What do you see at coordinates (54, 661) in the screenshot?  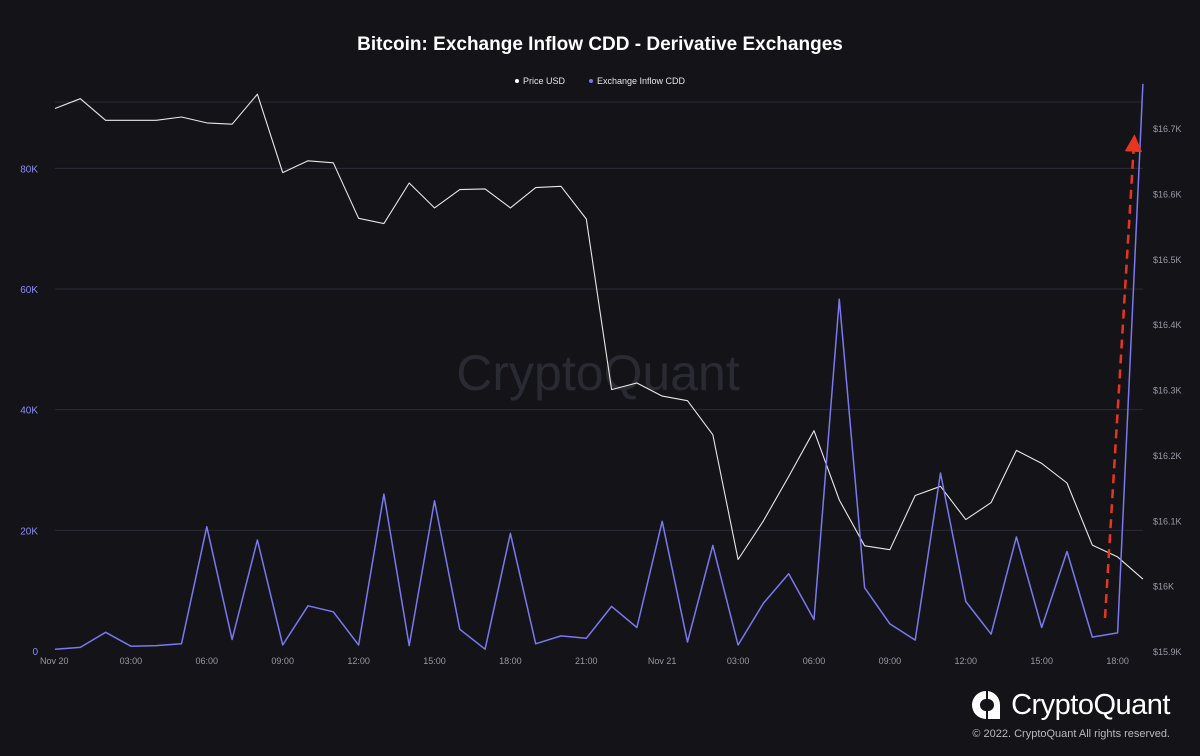 I see `x-tick-label: Nov 20` at bounding box center [54, 661].